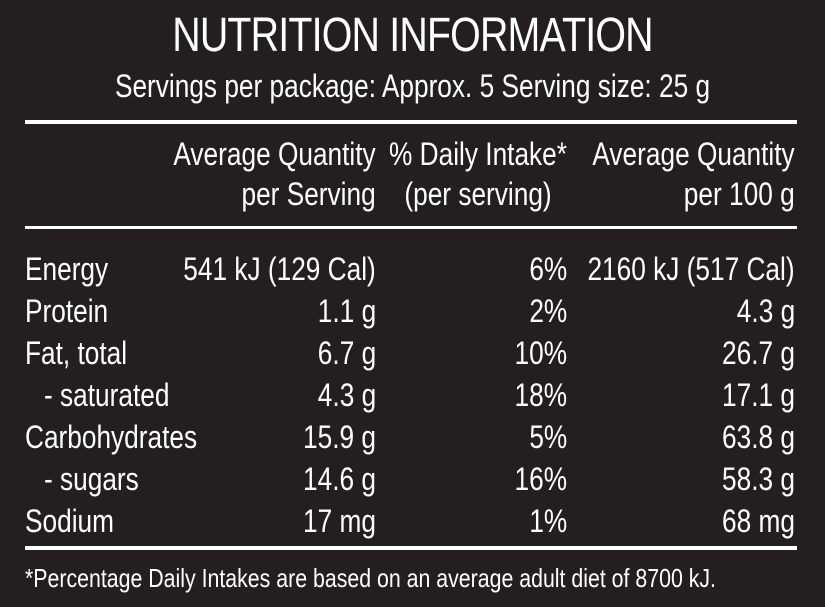  I want to click on header-daily-intake: % Daily Intake* (per serving), so click(478, 174).